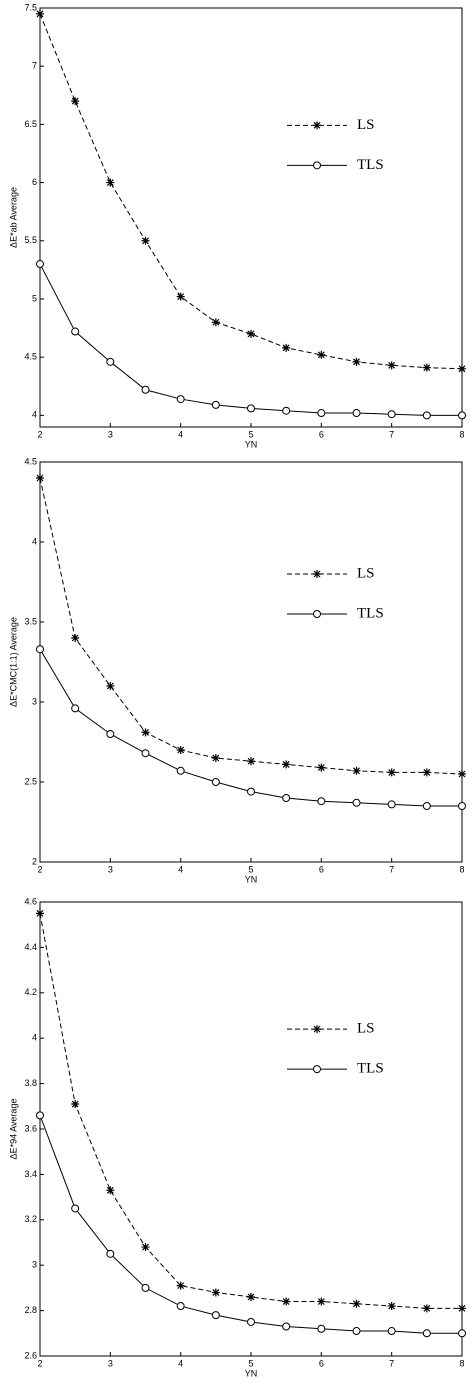 This screenshot has width=474, height=1394. What do you see at coordinates (34, 182) in the screenshot?
I see `y-tick-label: 6` at bounding box center [34, 182].